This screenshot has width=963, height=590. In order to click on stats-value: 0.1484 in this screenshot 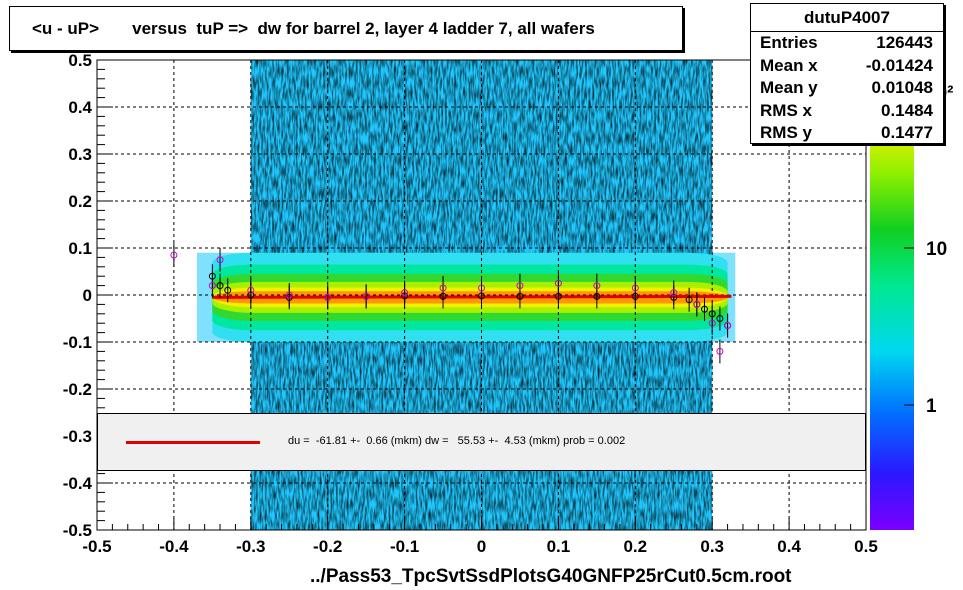, I will do `click(907, 110)`.